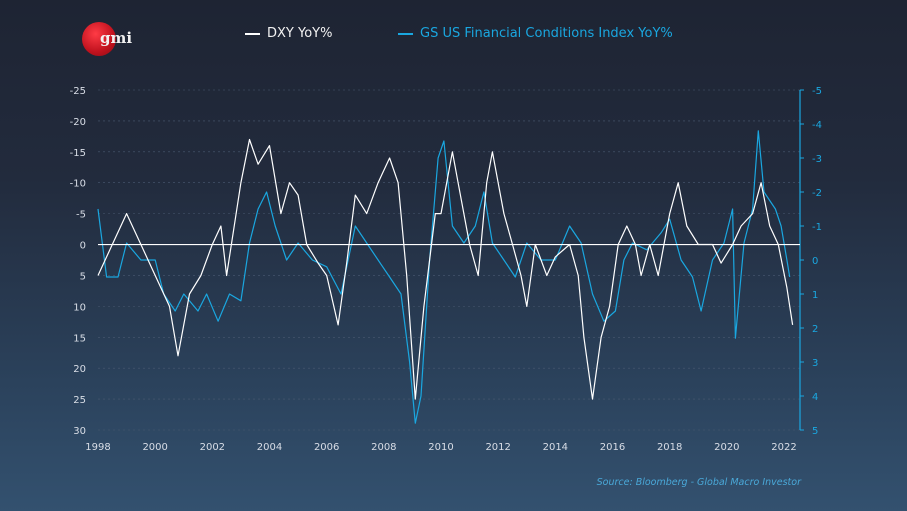 The width and height of the screenshot is (907, 511). I want to click on x-tick-label: 2004, so click(269, 447).